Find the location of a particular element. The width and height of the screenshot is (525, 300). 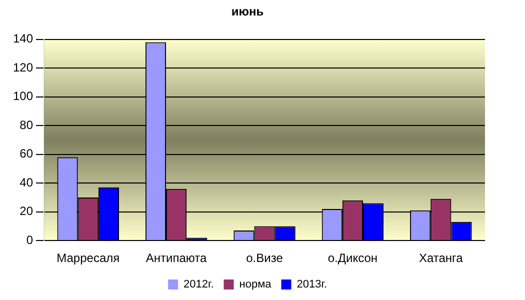

y-tick-label: 120 is located at coordinates (23, 67).